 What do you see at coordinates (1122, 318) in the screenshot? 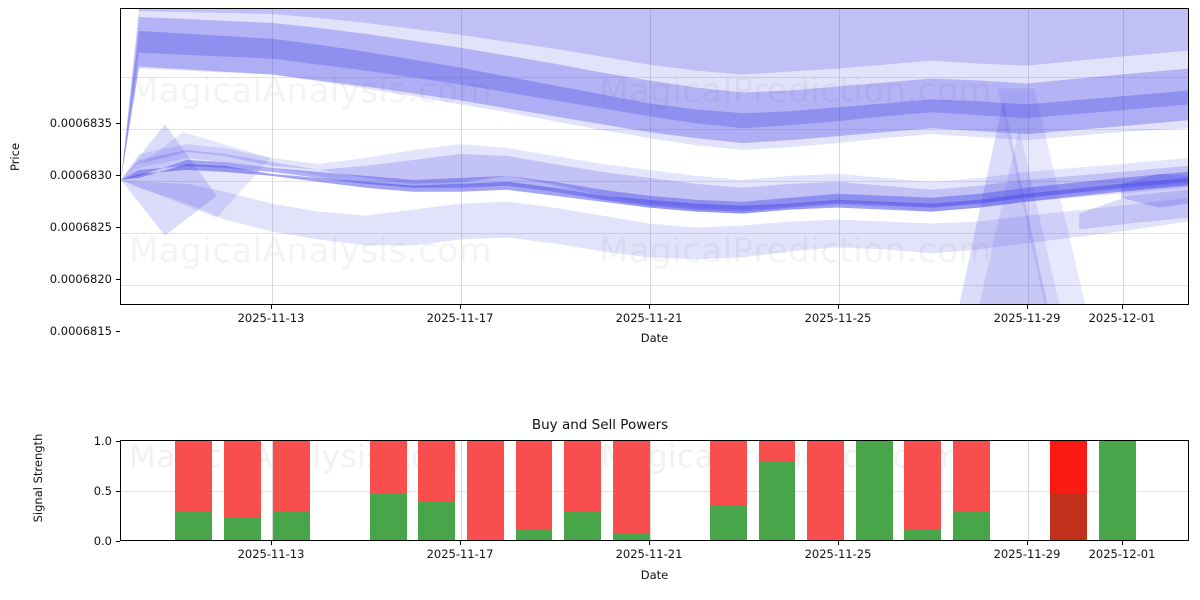
I see `price-xtick-label: 2025-12-01` at bounding box center [1122, 318].